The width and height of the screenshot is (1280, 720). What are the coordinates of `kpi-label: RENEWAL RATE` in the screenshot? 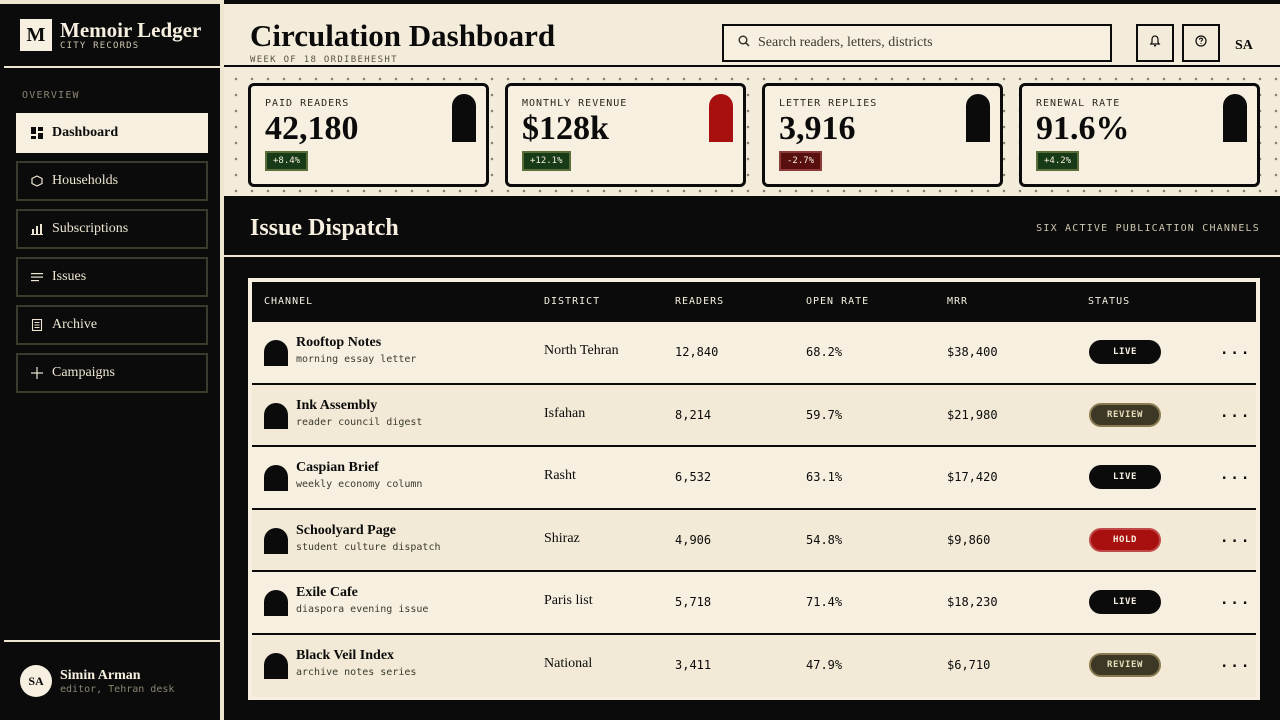 It's located at (1078, 103).